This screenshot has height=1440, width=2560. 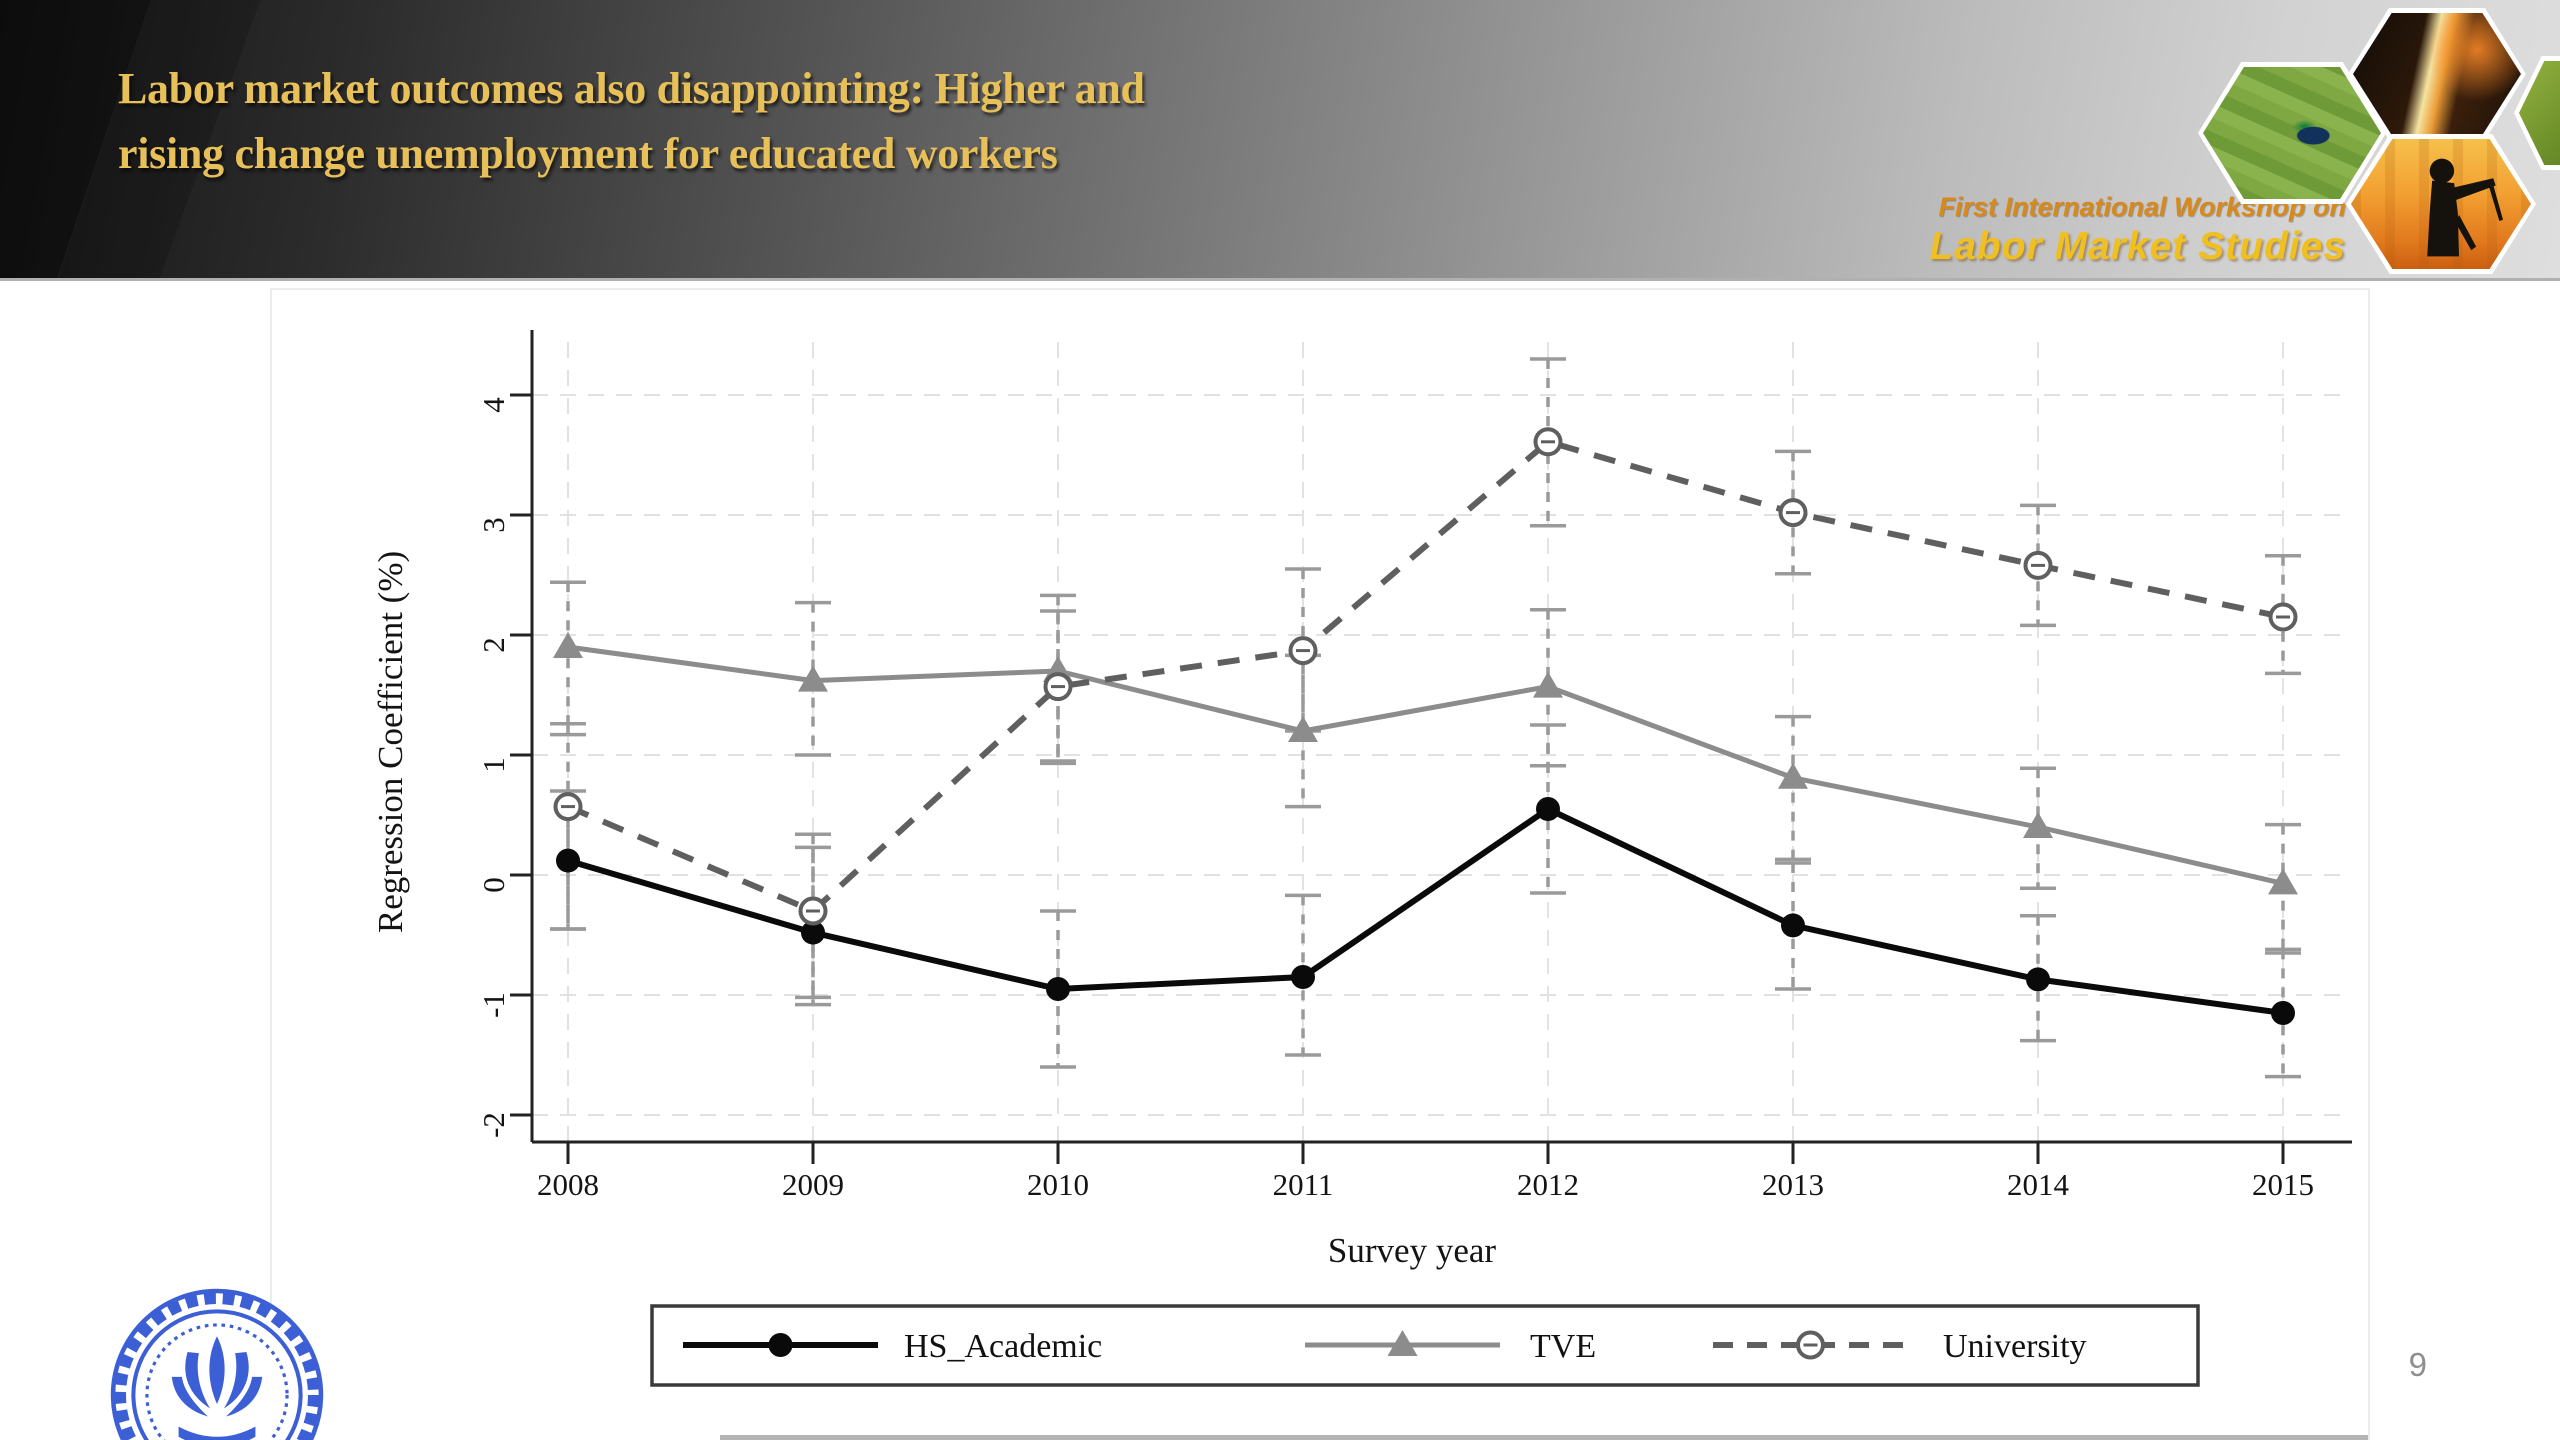 What do you see at coordinates (813, 1184) in the screenshot?
I see `x-tick-label: 2009` at bounding box center [813, 1184].